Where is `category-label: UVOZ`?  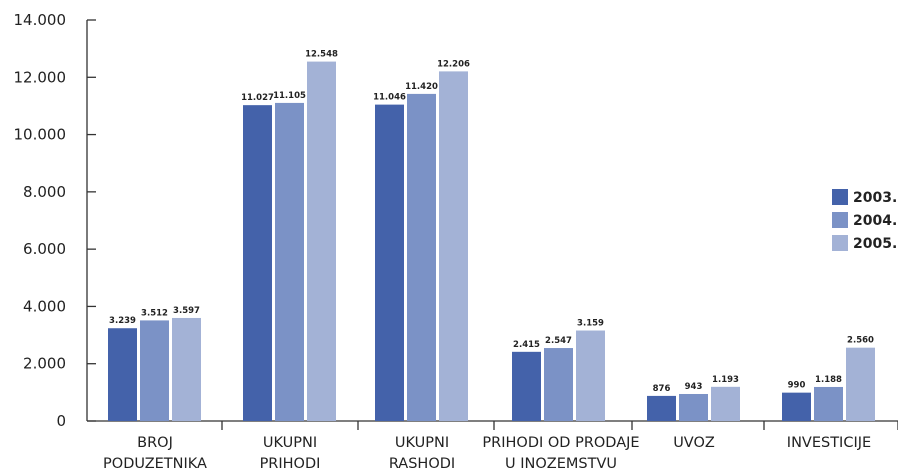 category-label: UVOZ is located at coordinates (694, 443).